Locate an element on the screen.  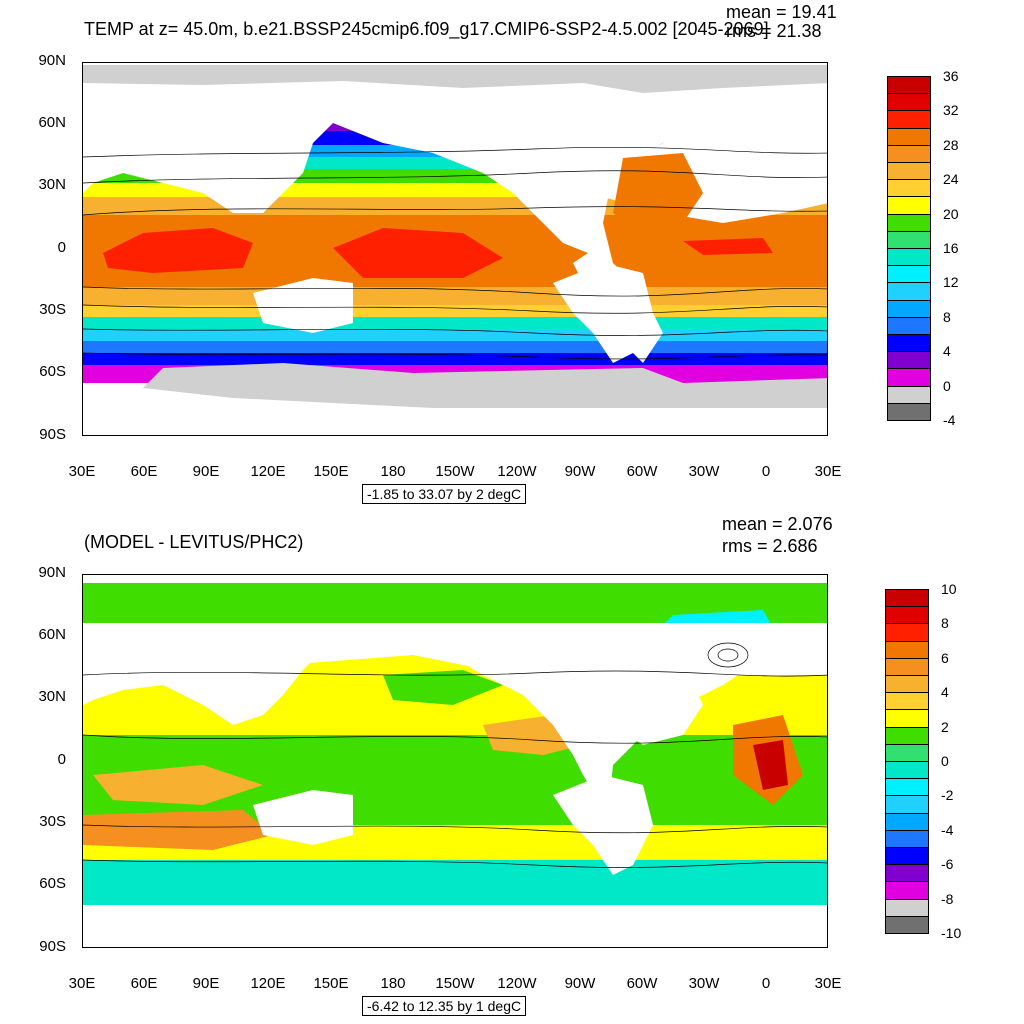
colorbar-label: -8 is located at coordinates (947, 898).